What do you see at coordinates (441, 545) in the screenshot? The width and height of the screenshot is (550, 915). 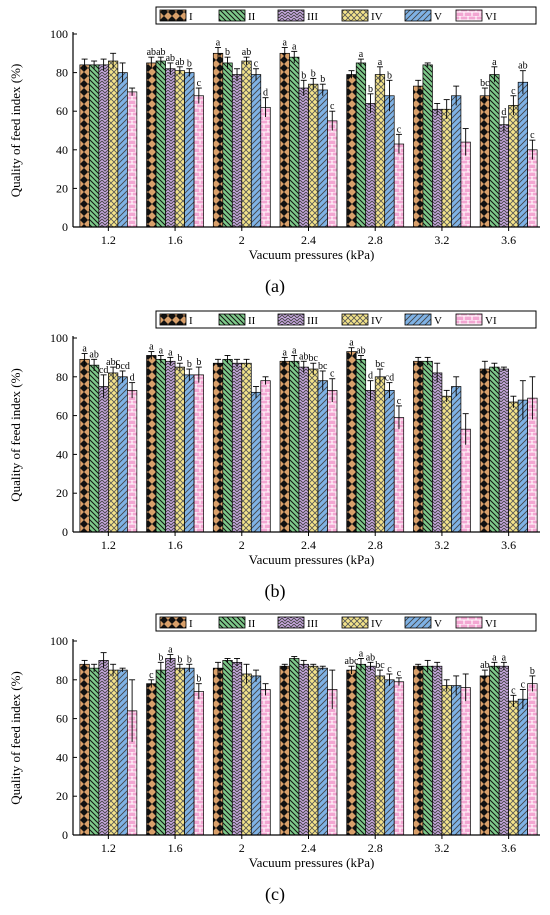 I see `x-tick-label: 3.2` at bounding box center [441, 545].